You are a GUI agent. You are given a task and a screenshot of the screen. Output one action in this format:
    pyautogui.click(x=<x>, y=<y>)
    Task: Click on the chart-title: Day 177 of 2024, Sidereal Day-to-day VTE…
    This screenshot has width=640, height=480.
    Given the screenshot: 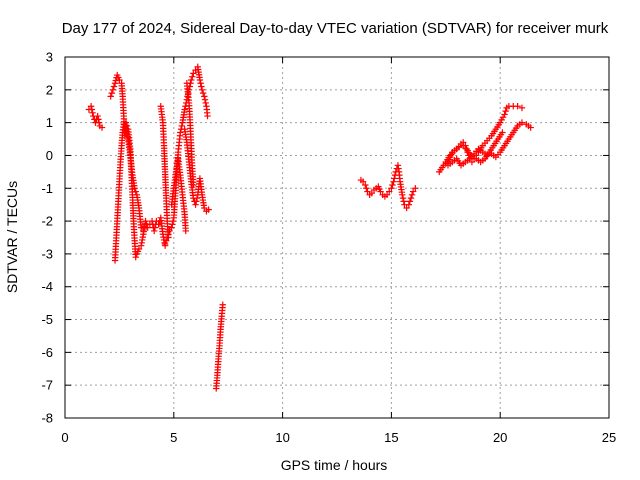 What is the action you would take?
    pyautogui.click(x=335, y=28)
    